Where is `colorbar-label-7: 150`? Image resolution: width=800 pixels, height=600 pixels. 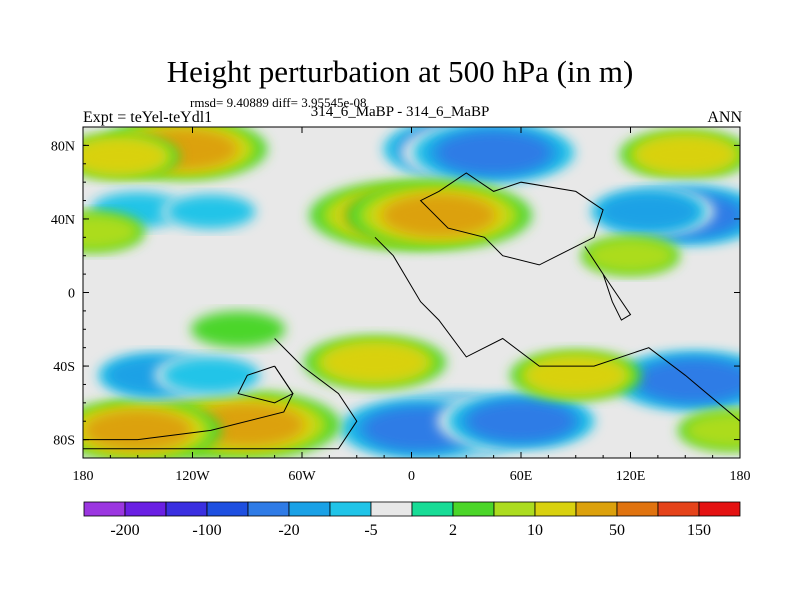
colorbar-label-7: 150 is located at coordinates (699, 530).